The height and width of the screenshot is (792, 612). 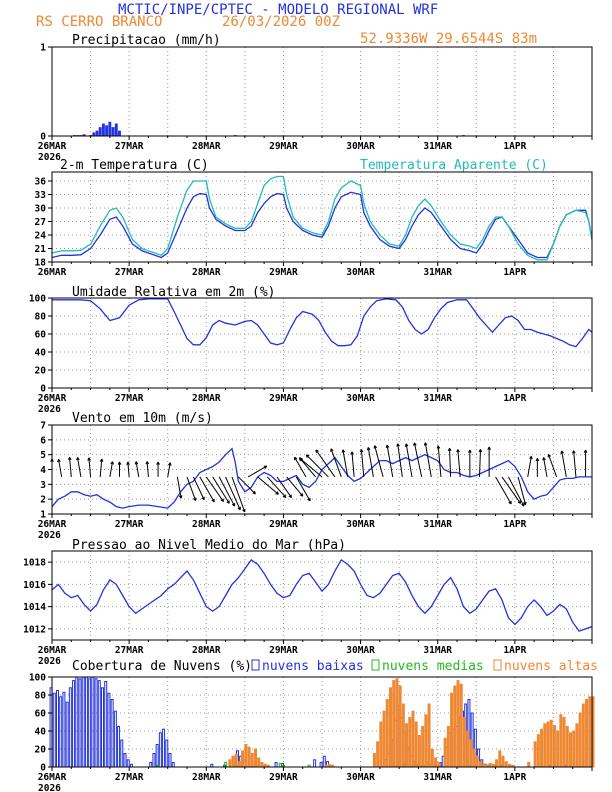 I want to click on precip-day-label: 29MAR, so click(x=283, y=146).